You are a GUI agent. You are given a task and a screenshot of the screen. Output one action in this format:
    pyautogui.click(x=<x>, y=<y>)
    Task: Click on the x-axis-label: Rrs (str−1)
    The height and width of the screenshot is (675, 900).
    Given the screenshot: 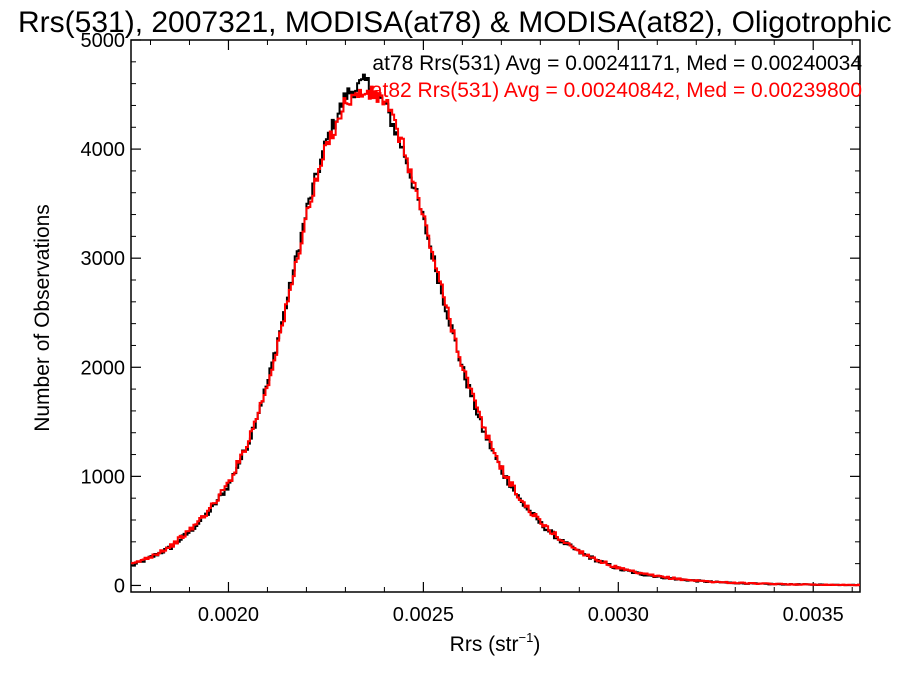 What is the action you would take?
    pyautogui.click(x=495, y=643)
    